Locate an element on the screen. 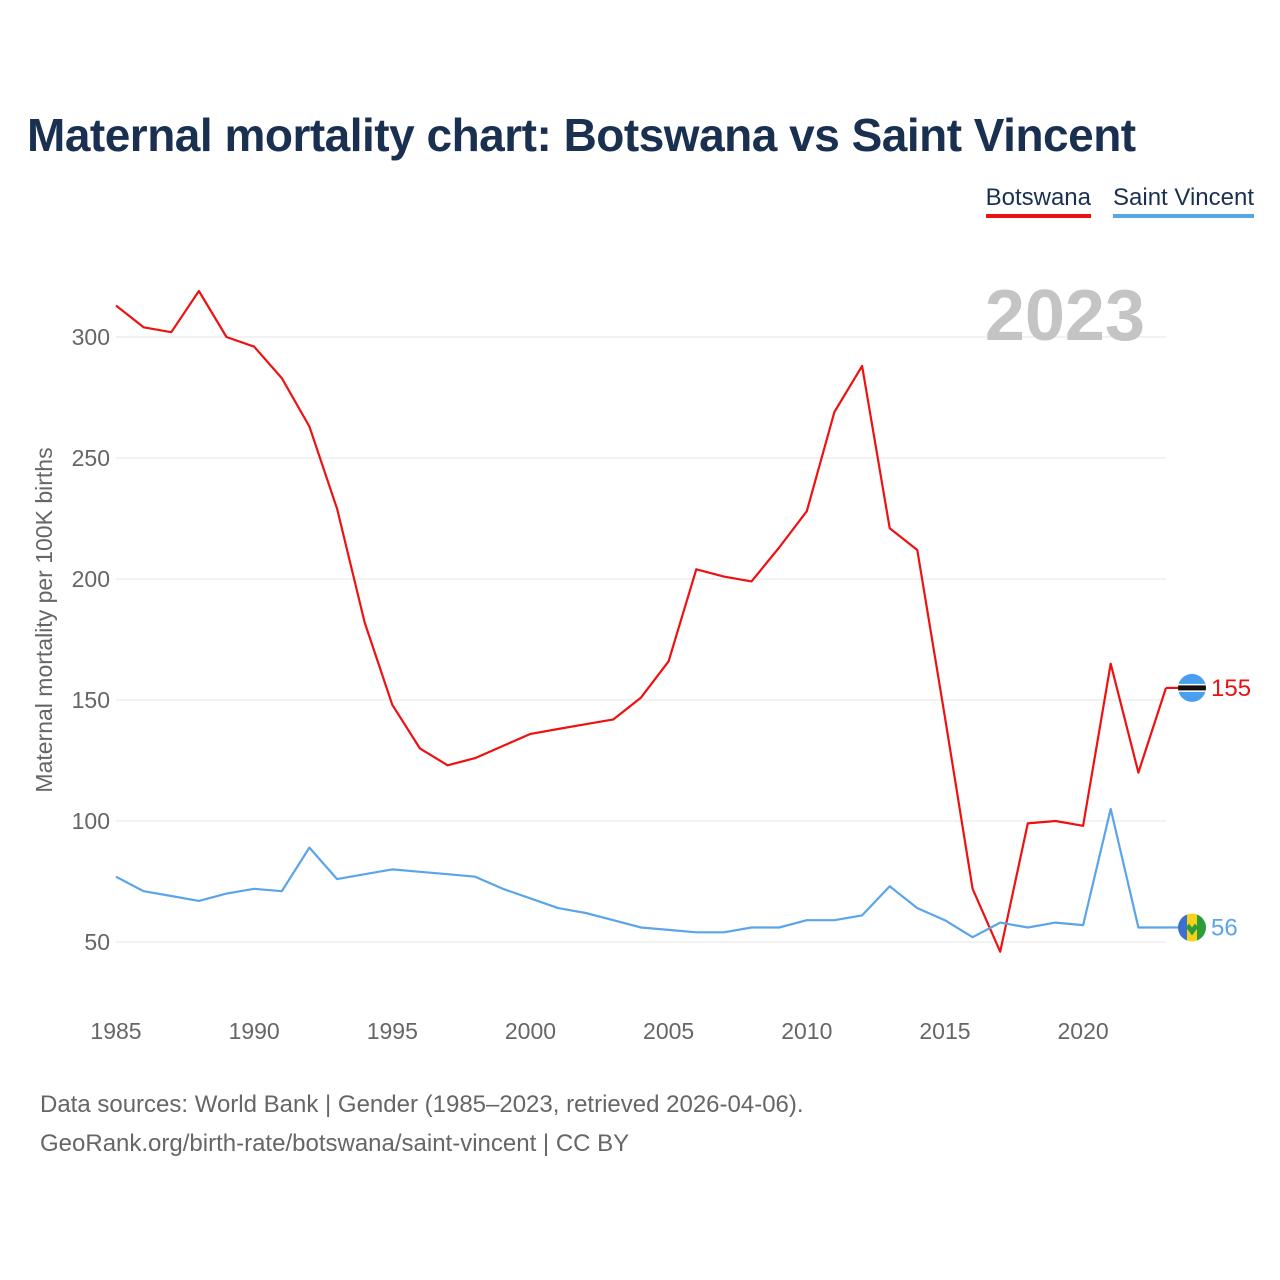 This screenshot has width=1280, height=1280. y-axis-label: Maternal mortality per 100K births is located at coordinates (44, 619).